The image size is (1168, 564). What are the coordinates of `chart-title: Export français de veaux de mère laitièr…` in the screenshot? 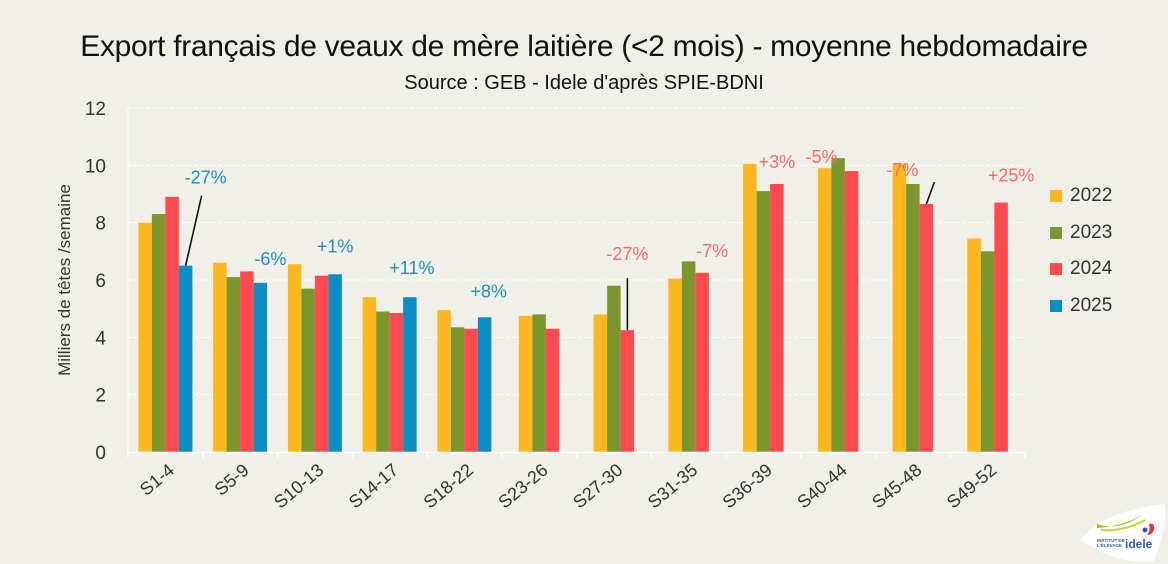 It's located at (584, 46).